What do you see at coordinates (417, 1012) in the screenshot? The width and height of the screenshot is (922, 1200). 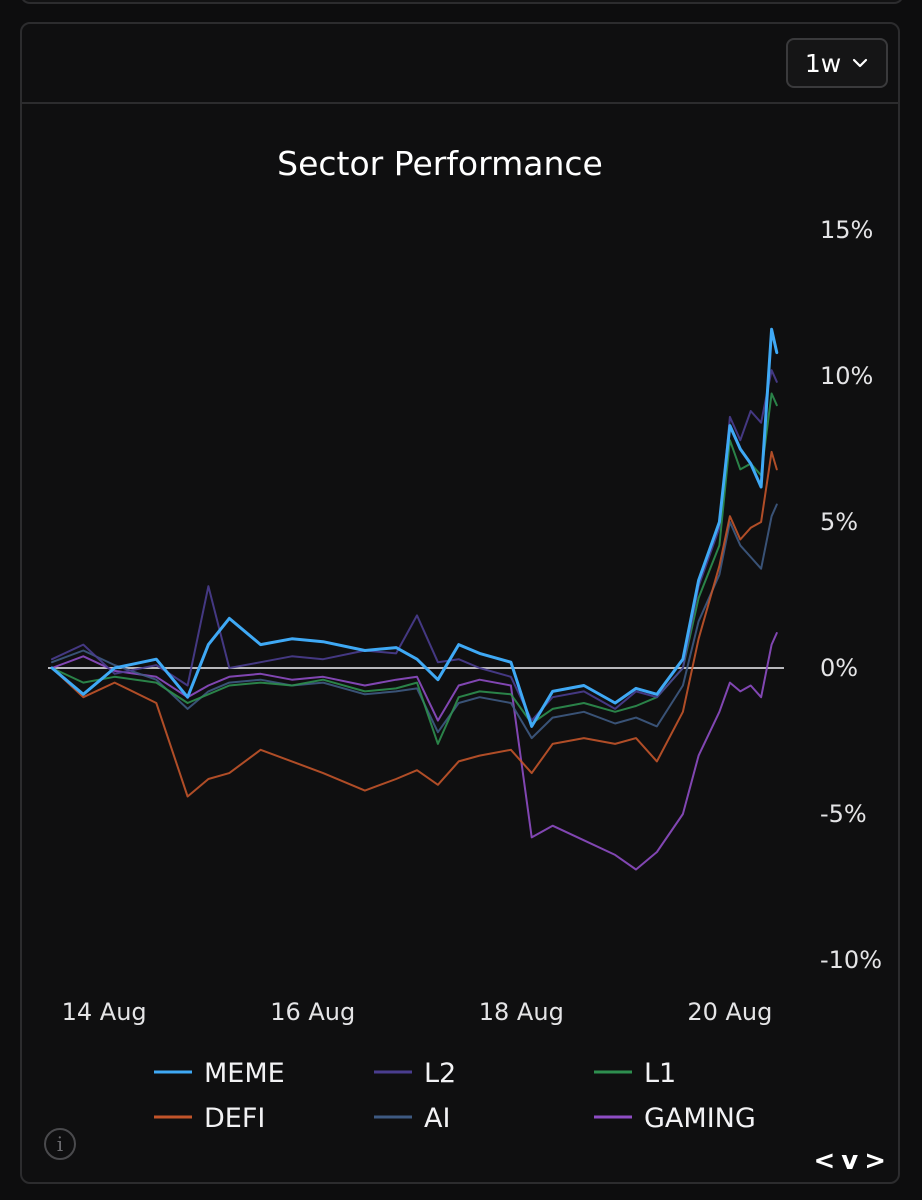 I see `x-axis: 14 Aug 16 Aug 18 Aug 20 Aug` at bounding box center [417, 1012].